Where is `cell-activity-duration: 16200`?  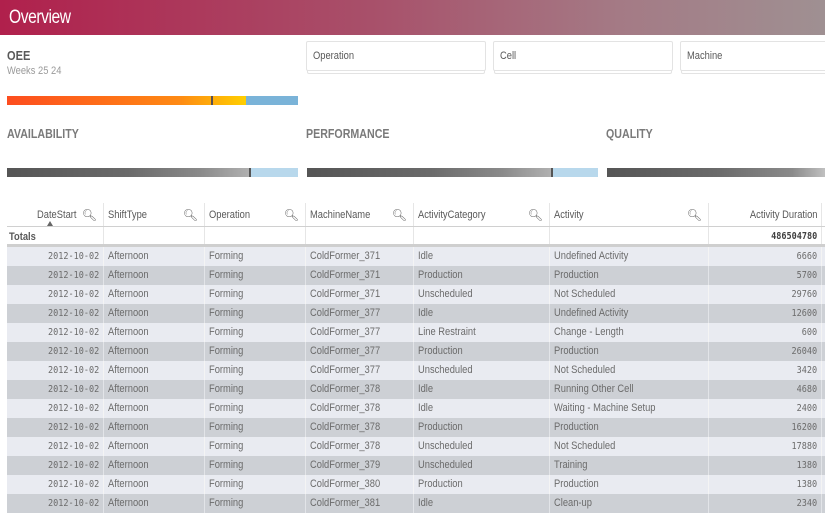
cell-activity-duration: 16200 is located at coordinates (765, 427).